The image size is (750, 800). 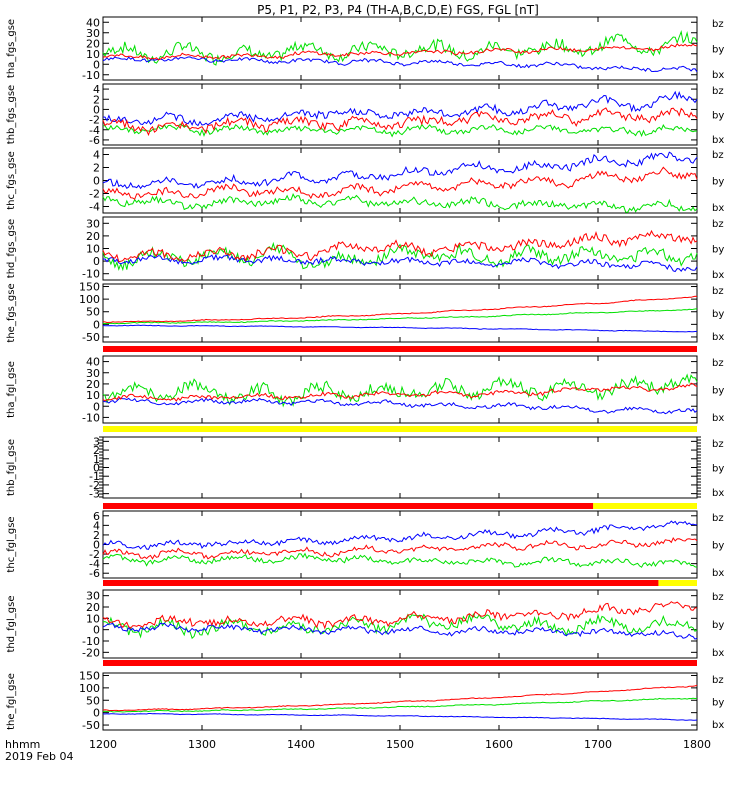 What do you see at coordinates (11, 701) in the screenshot?
I see `panel-ylabel: the_fgl_gse` at bounding box center [11, 701].